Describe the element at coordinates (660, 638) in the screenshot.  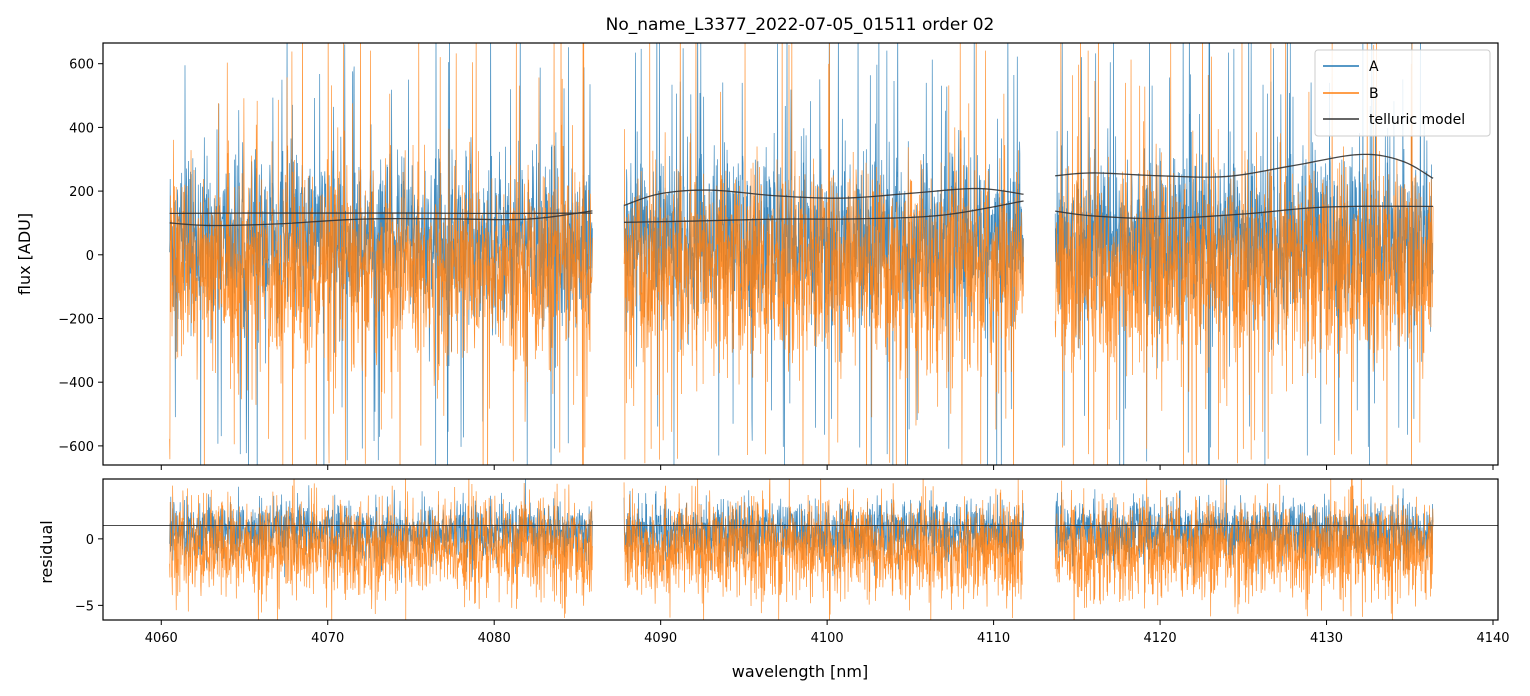
I see `x-tick-label: 4090` at that location.